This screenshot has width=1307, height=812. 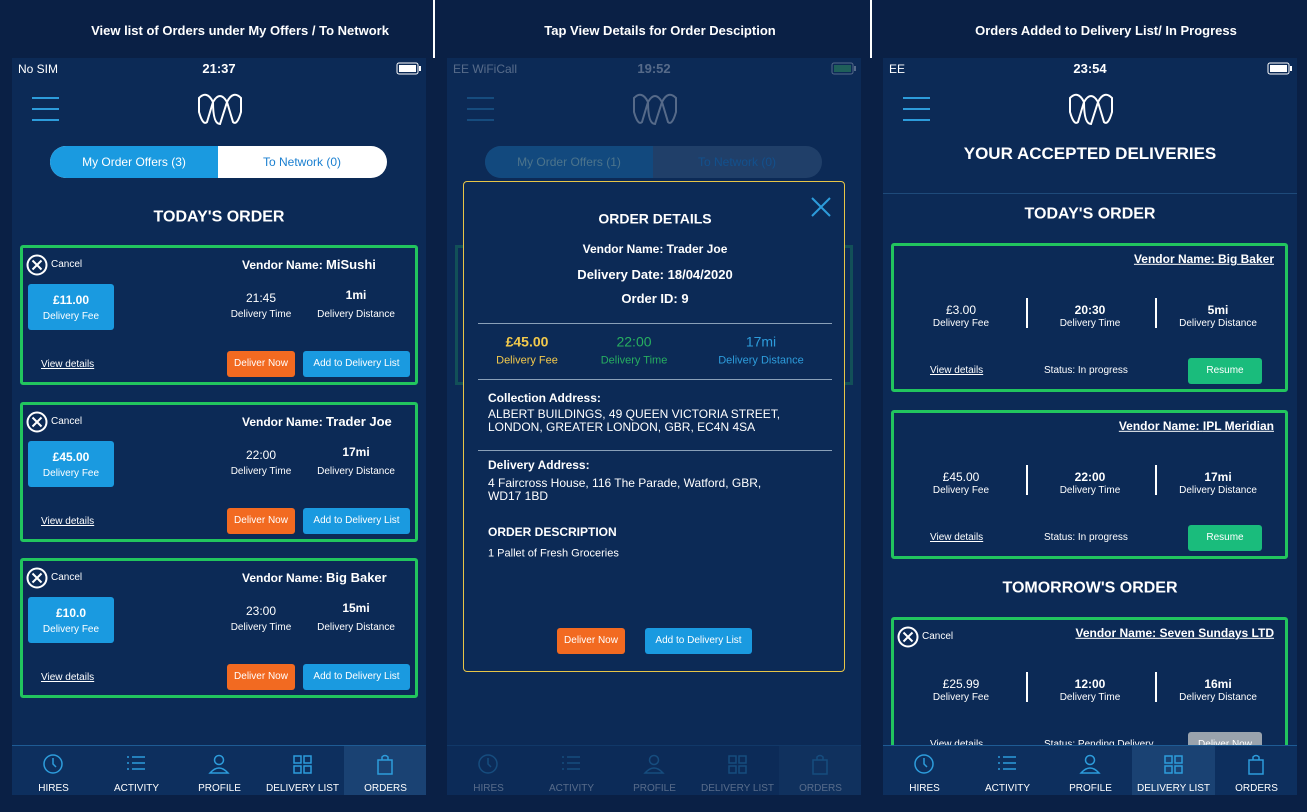 I want to click on tab: My Order Offers (1), so click(x=569, y=161).